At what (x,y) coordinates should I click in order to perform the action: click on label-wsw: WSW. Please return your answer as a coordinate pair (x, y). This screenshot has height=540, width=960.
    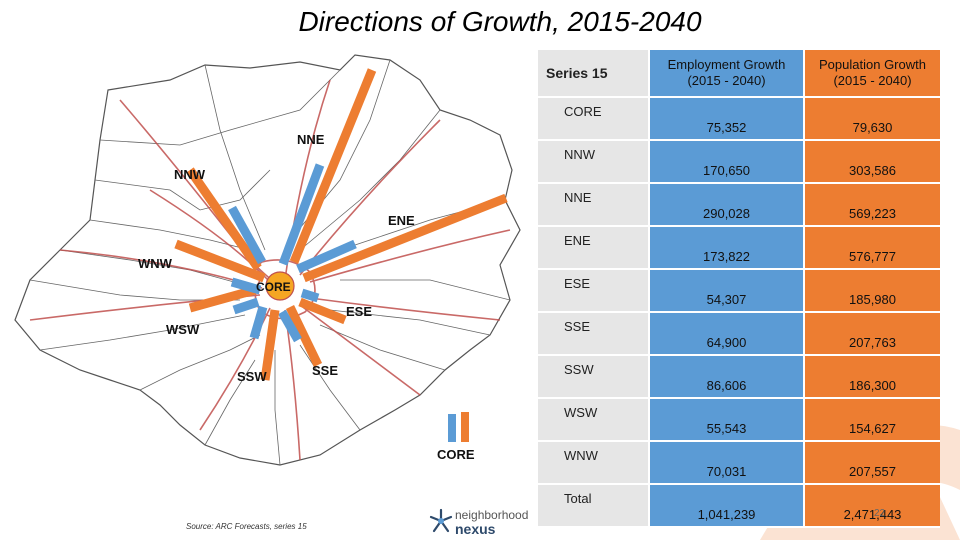
    Looking at the image, I should click on (183, 329).